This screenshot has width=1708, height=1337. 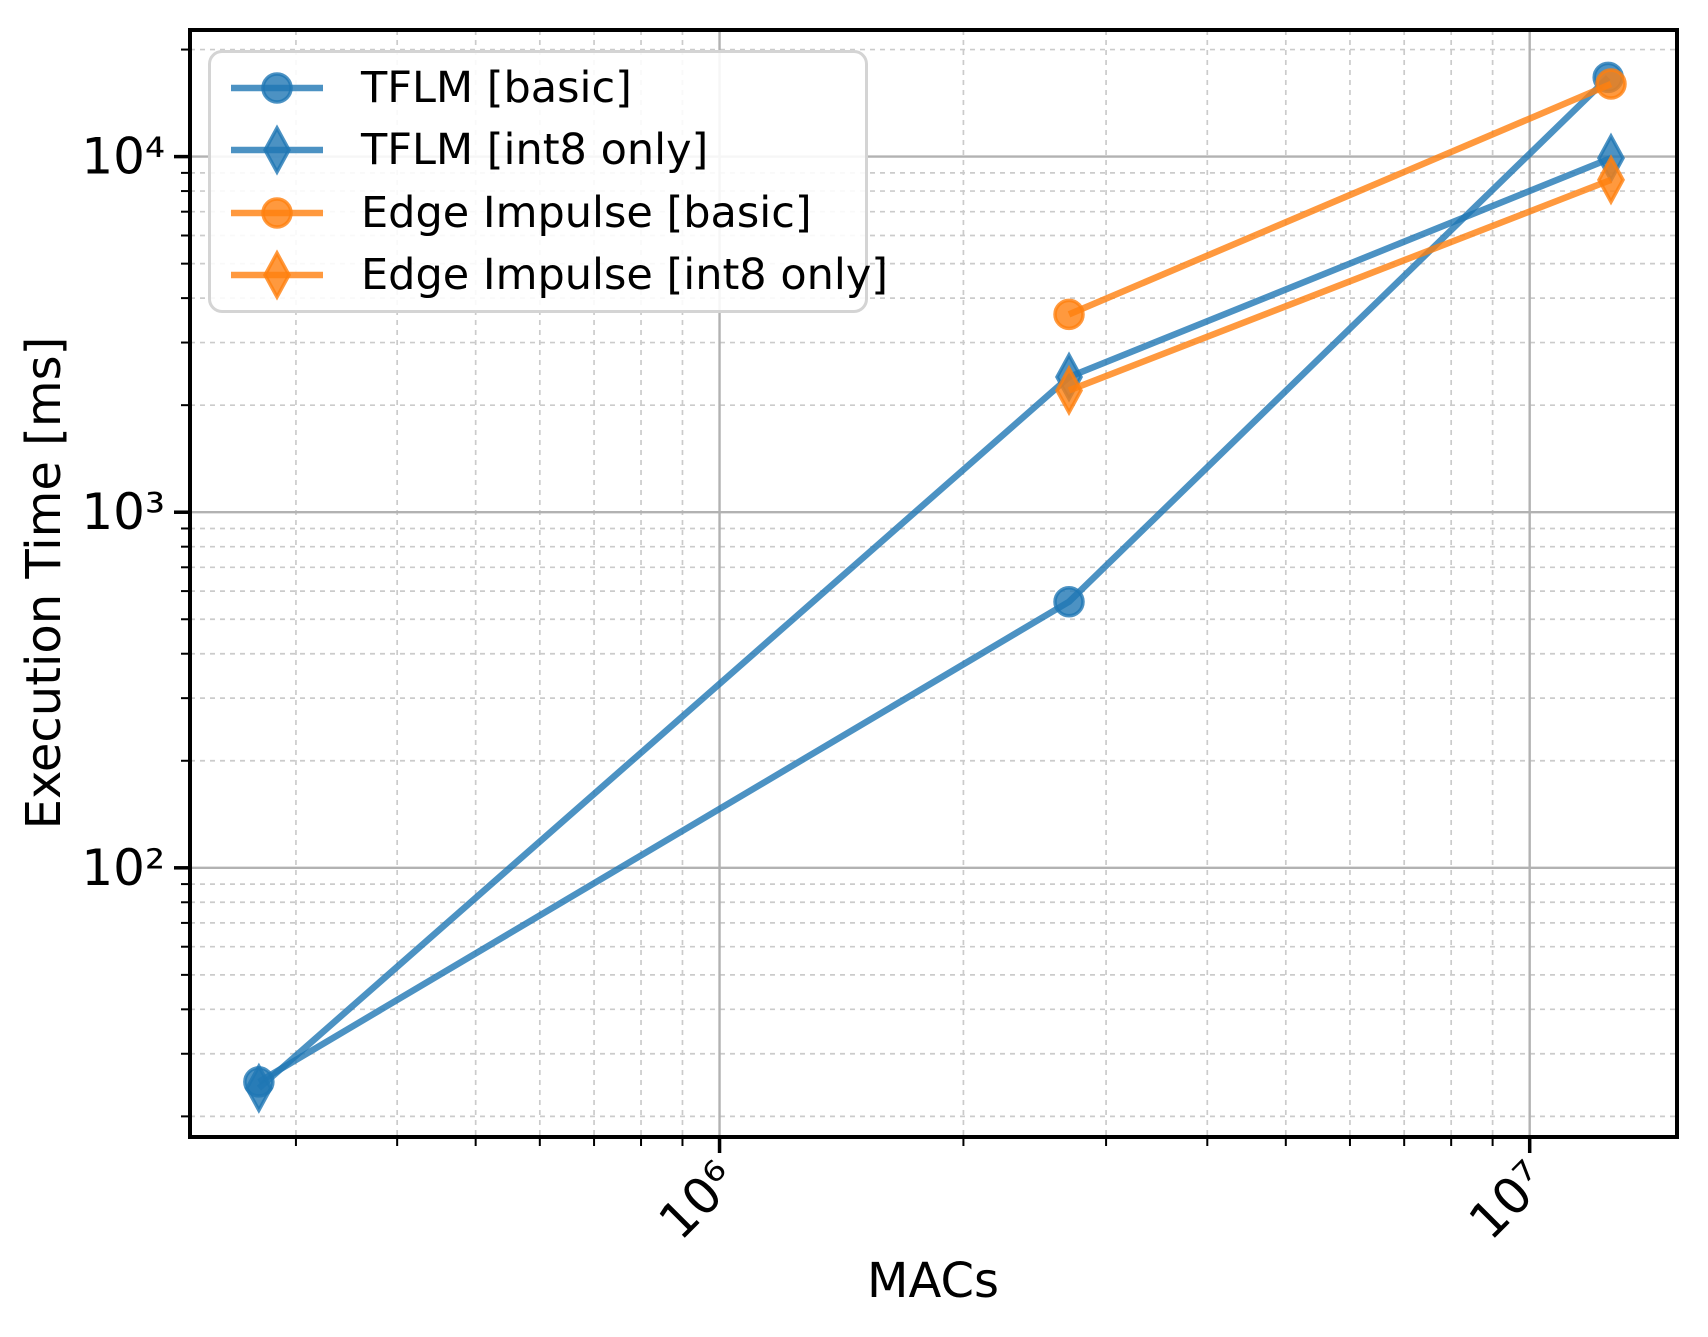 I want to click on x-tick-label: 10⁶, so click(x=698, y=1200).